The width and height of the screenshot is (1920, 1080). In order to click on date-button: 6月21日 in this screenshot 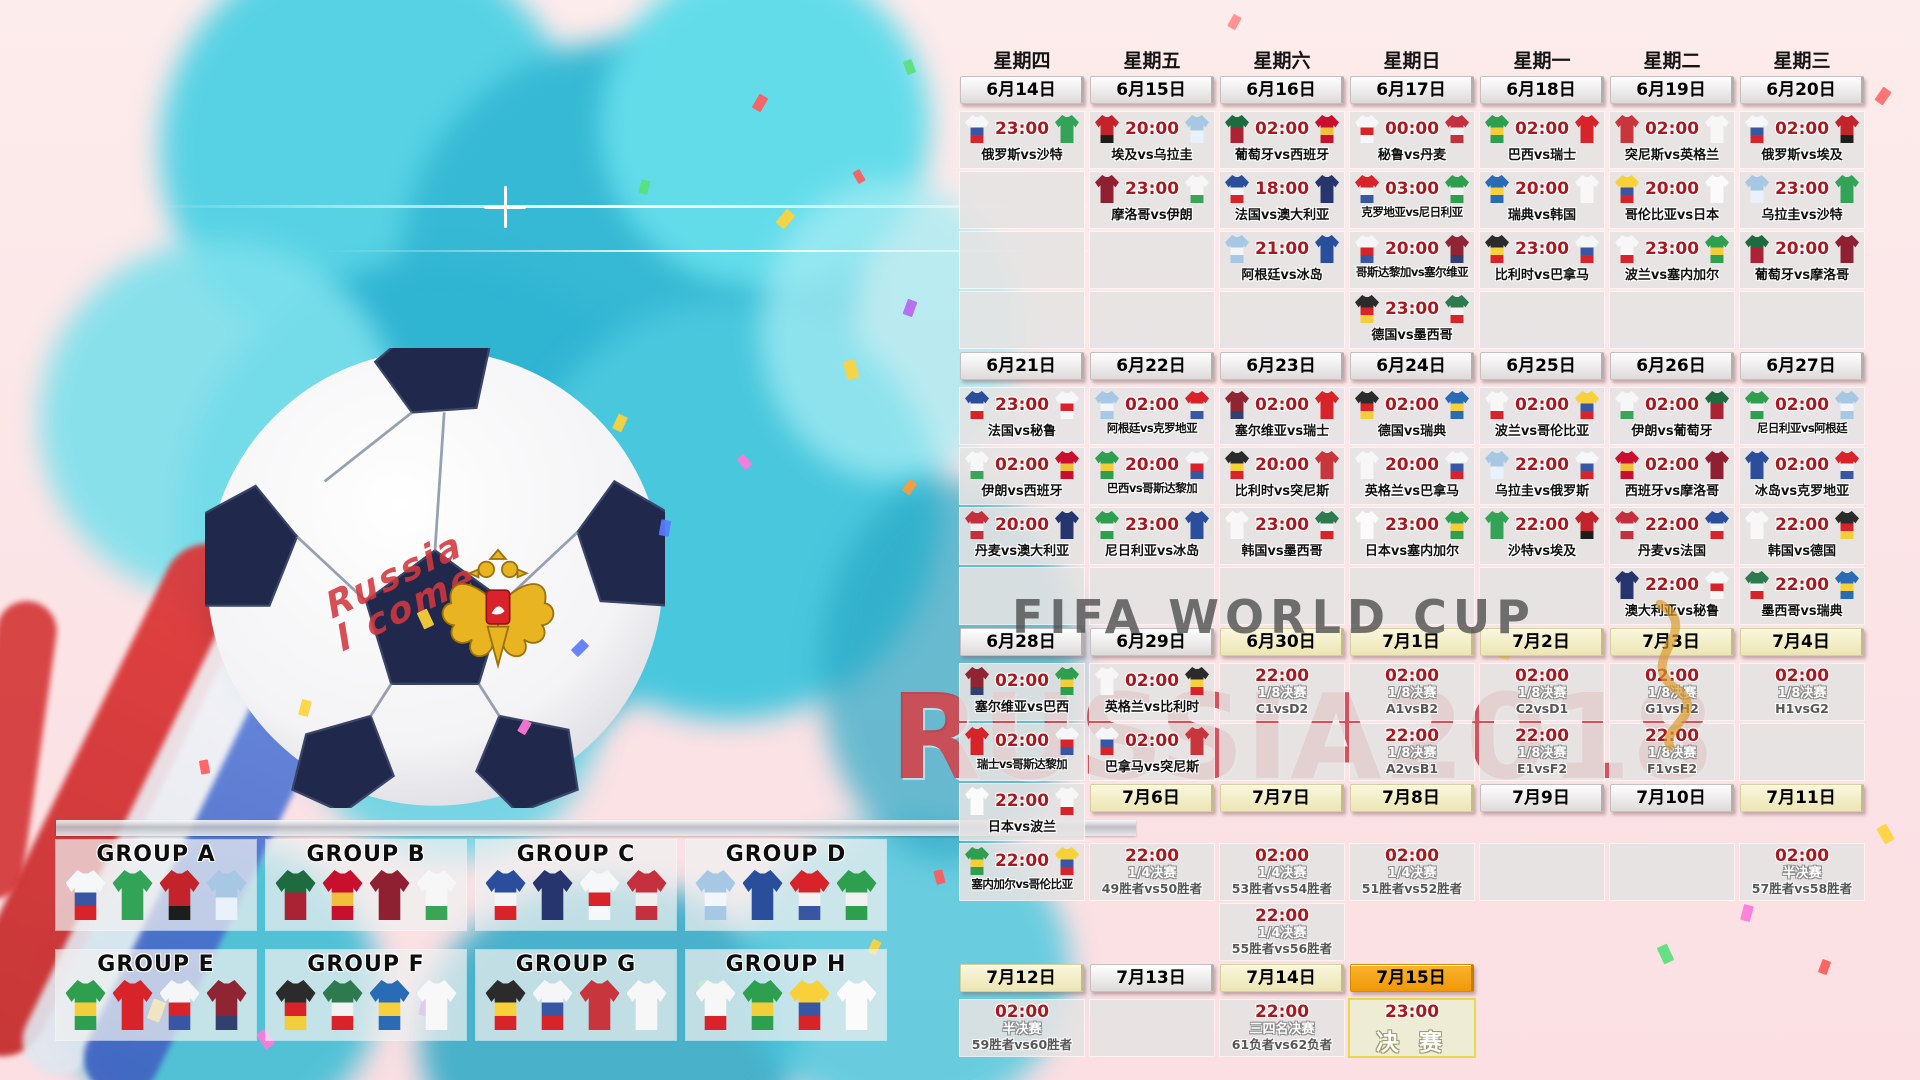, I will do `click(1022, 366)`.